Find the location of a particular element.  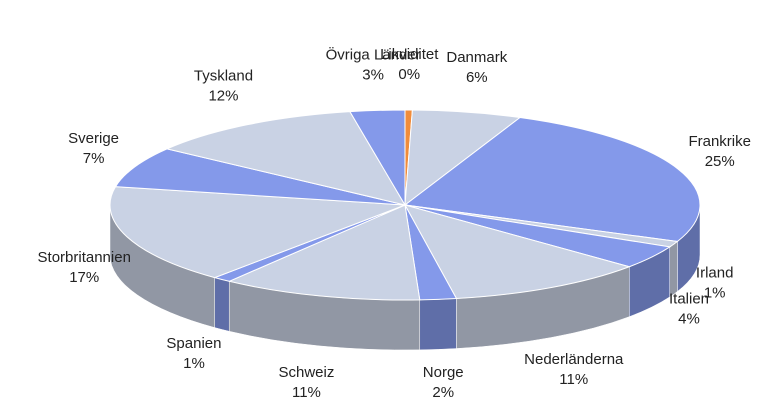

slice-label: Danmark is located at coordinates (476, 57).